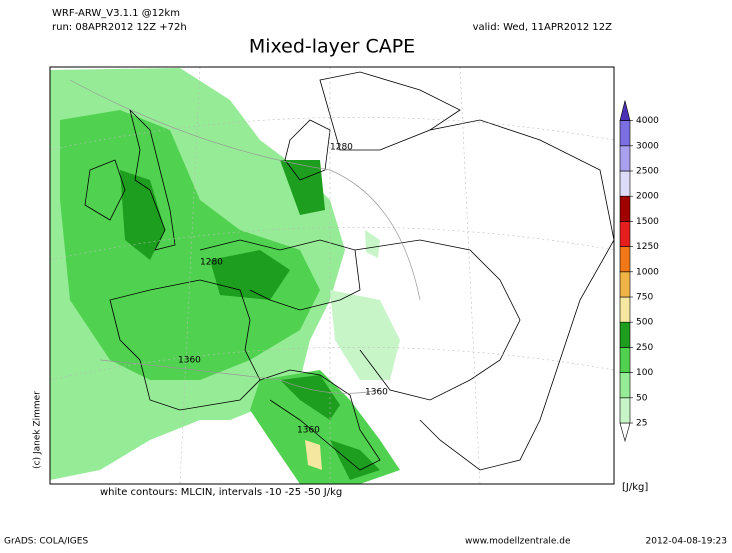  I want to click on copyright: (c) Janek Zimmer, so click(38, 430).